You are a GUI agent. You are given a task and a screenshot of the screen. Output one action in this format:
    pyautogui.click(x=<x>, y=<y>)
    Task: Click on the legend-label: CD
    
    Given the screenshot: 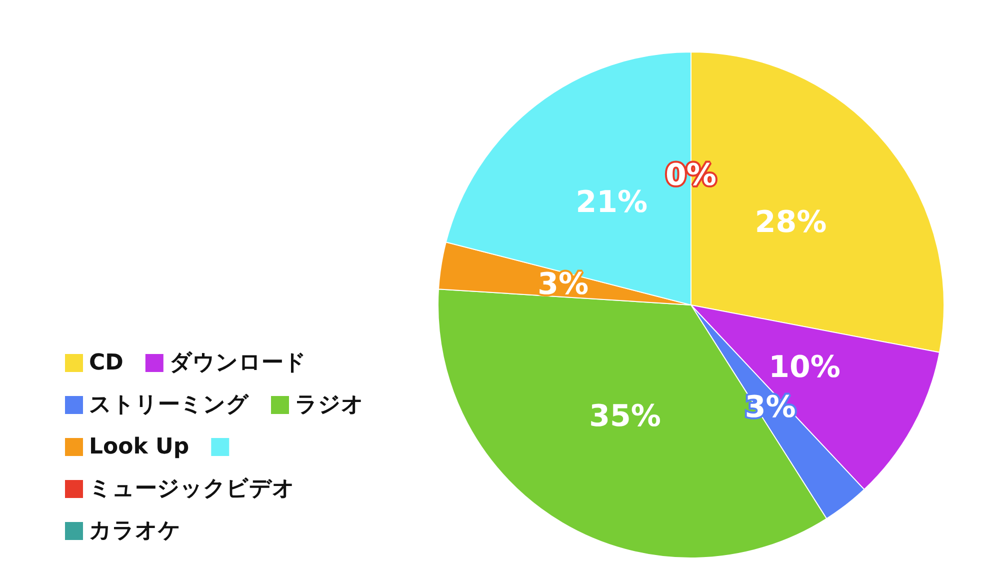 What is the action you would take?
    pyautogui.click(x=106, y=363)
    